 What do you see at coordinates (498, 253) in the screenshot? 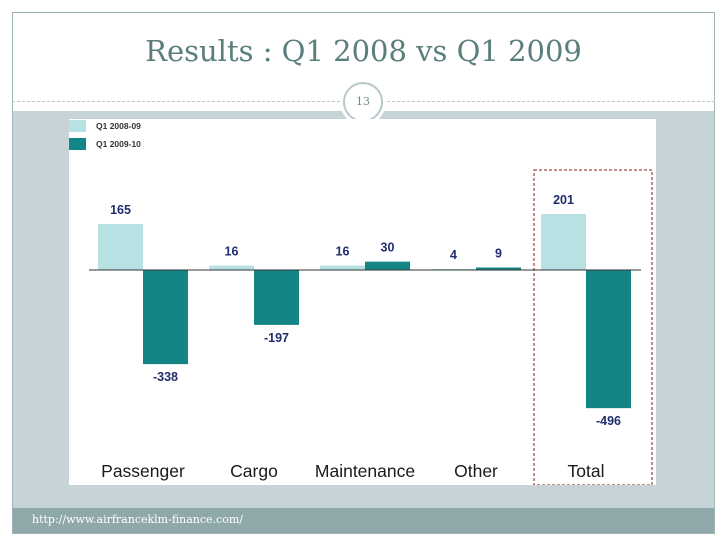
I see `value-label-other-series-2: 9` at bounding box center [498, 253].